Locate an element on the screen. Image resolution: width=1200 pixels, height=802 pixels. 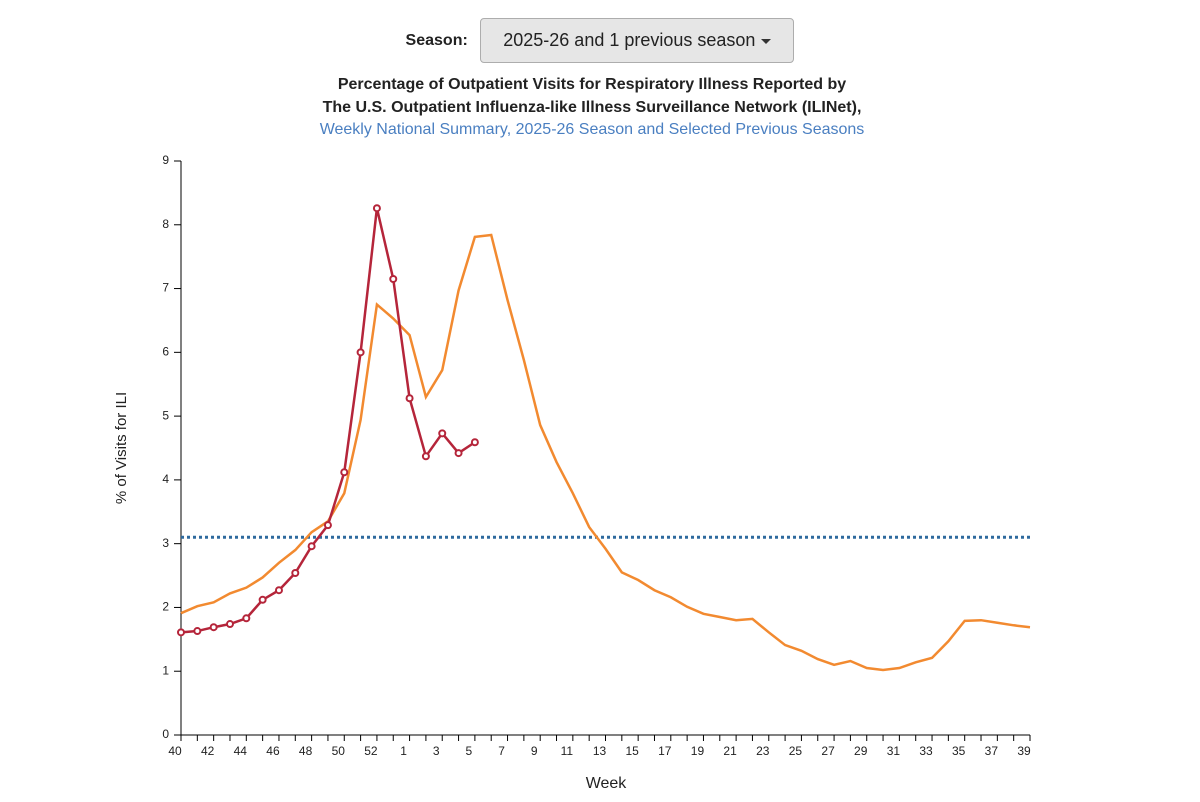
x-axis-label: Week is located at coordinates (607, 783).